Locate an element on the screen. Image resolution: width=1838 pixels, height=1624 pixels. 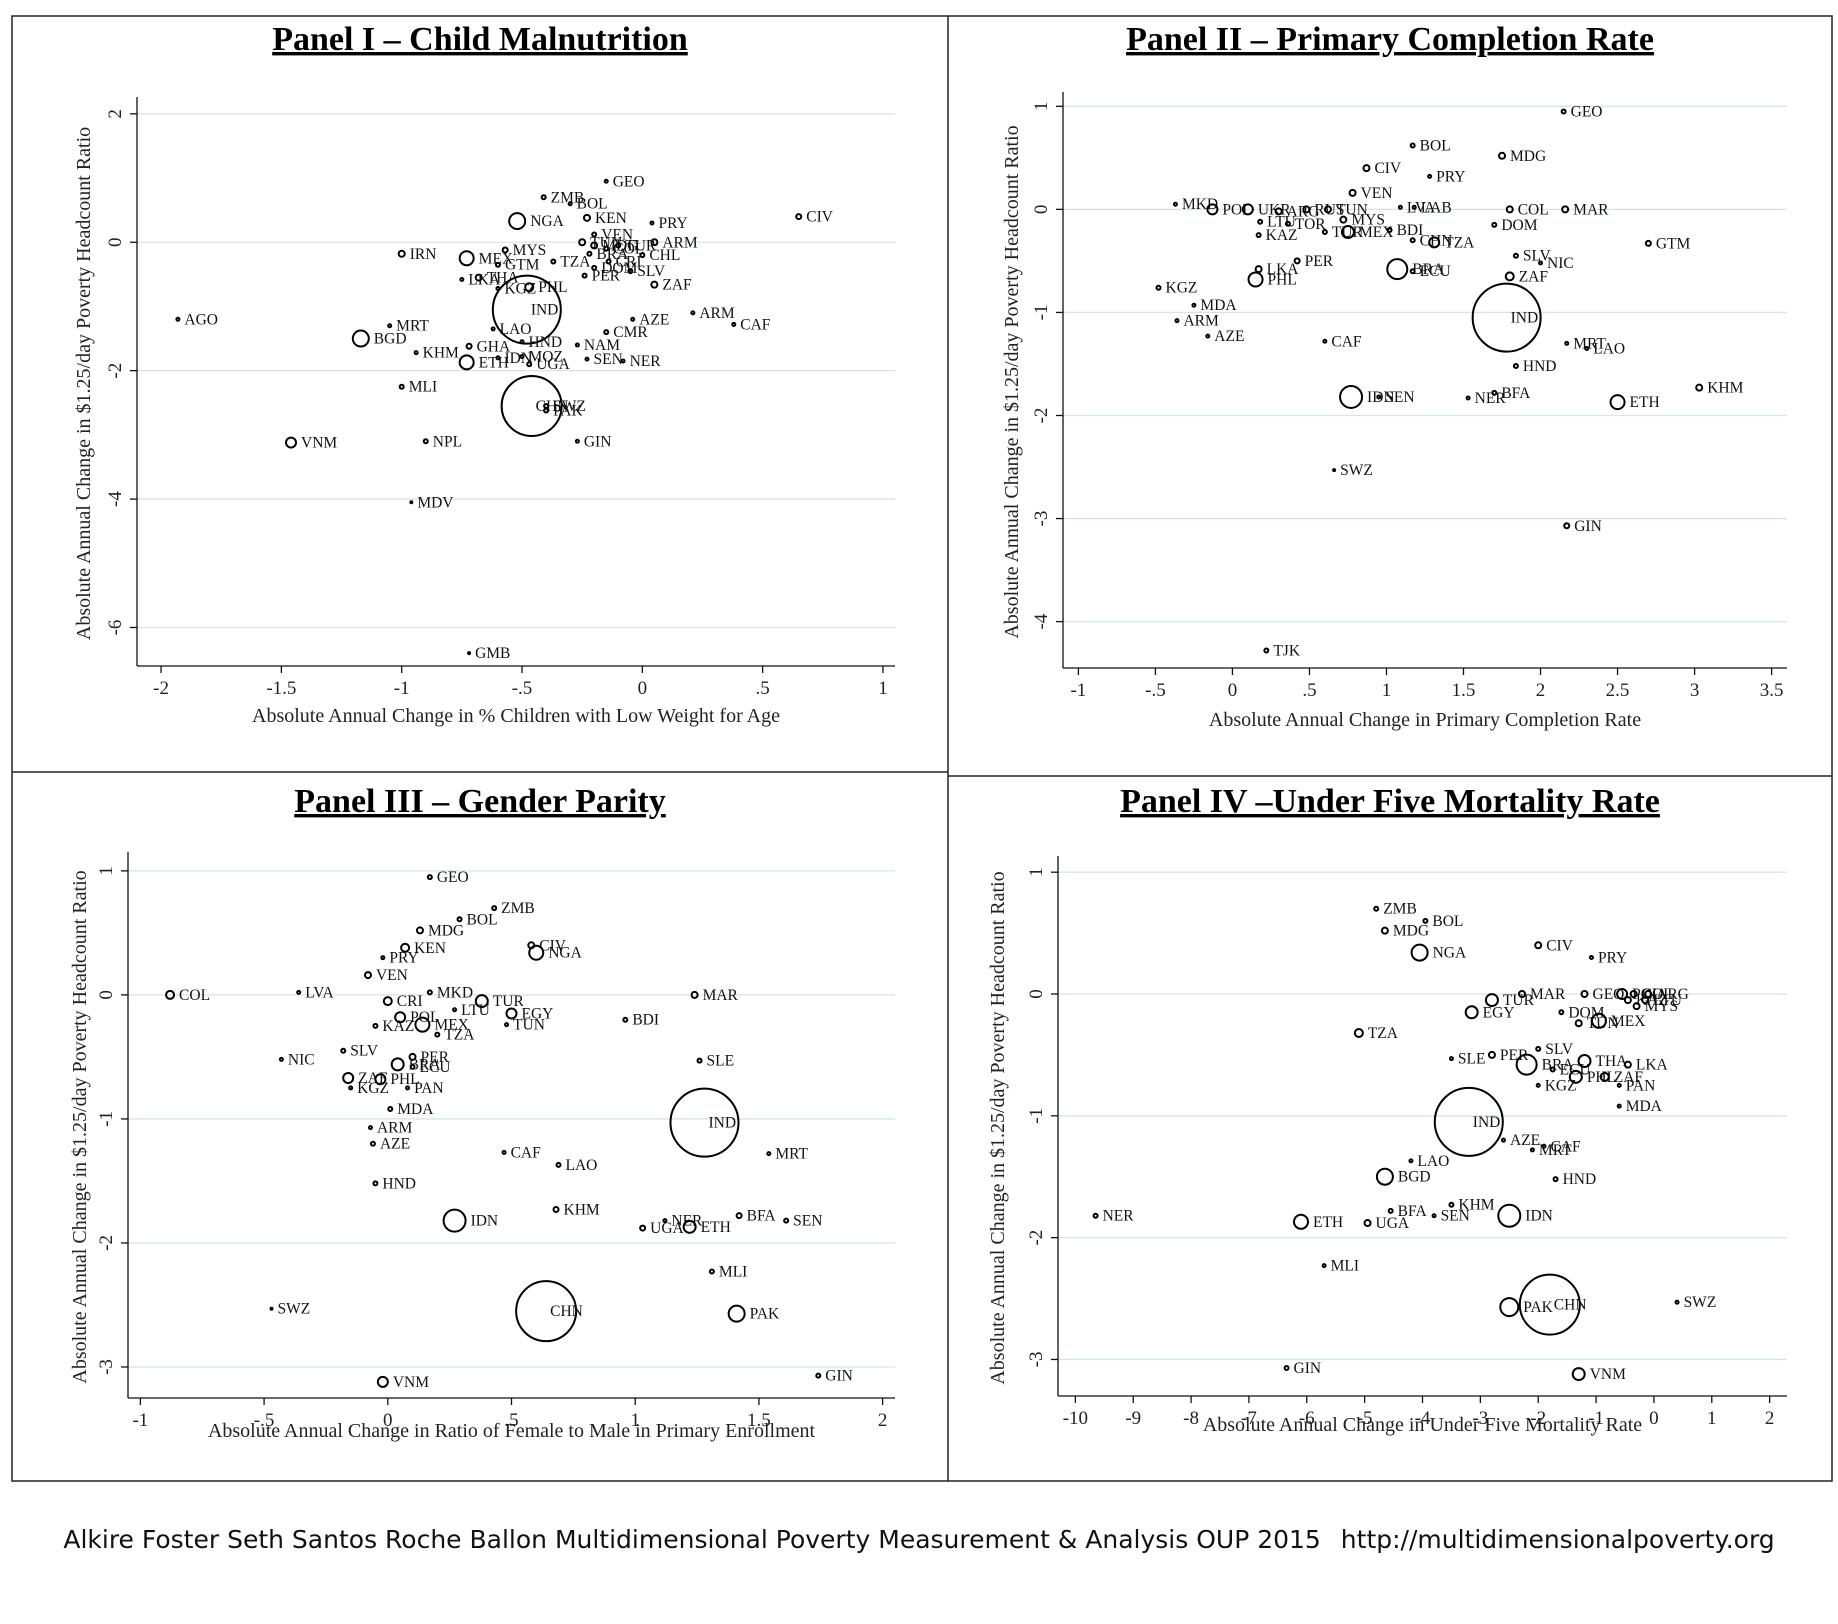
y-tick-label: -3 is located at coordinates (1036, 1360).